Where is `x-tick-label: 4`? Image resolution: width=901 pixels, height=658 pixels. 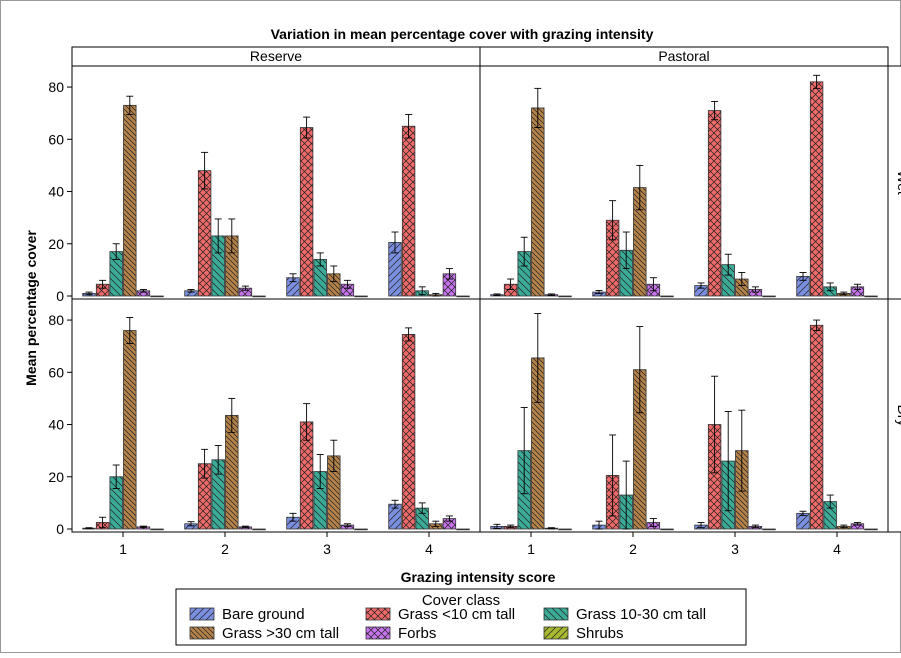 x-tick-label: 4 is located at coordinates (429, 549).